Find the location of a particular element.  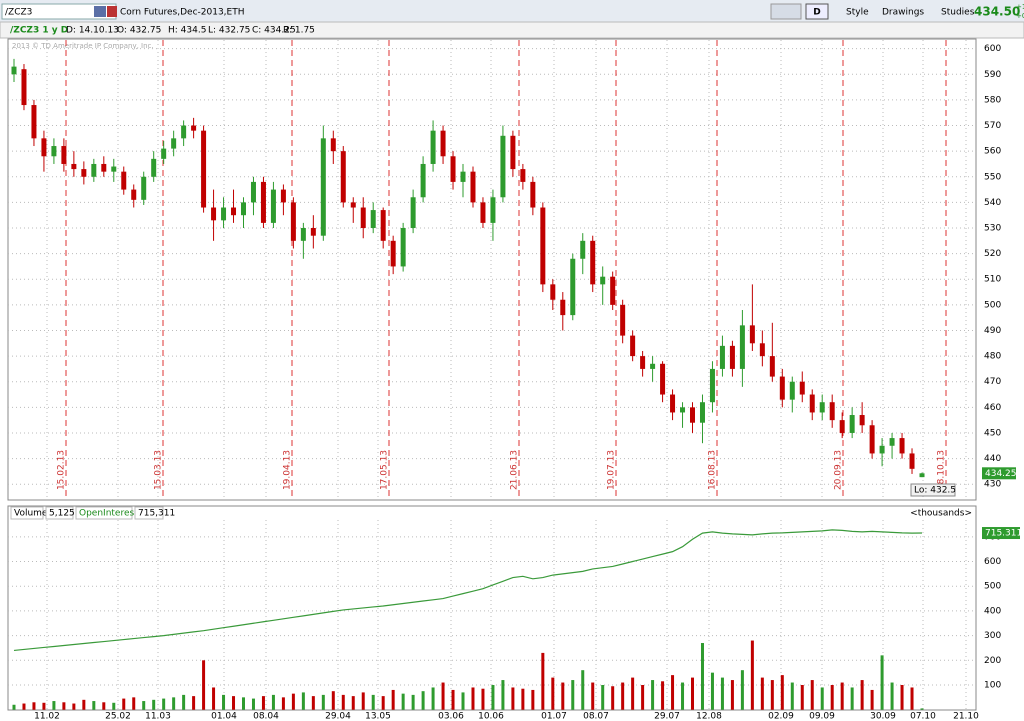

button-label: D is located at coordinates (816, 13).